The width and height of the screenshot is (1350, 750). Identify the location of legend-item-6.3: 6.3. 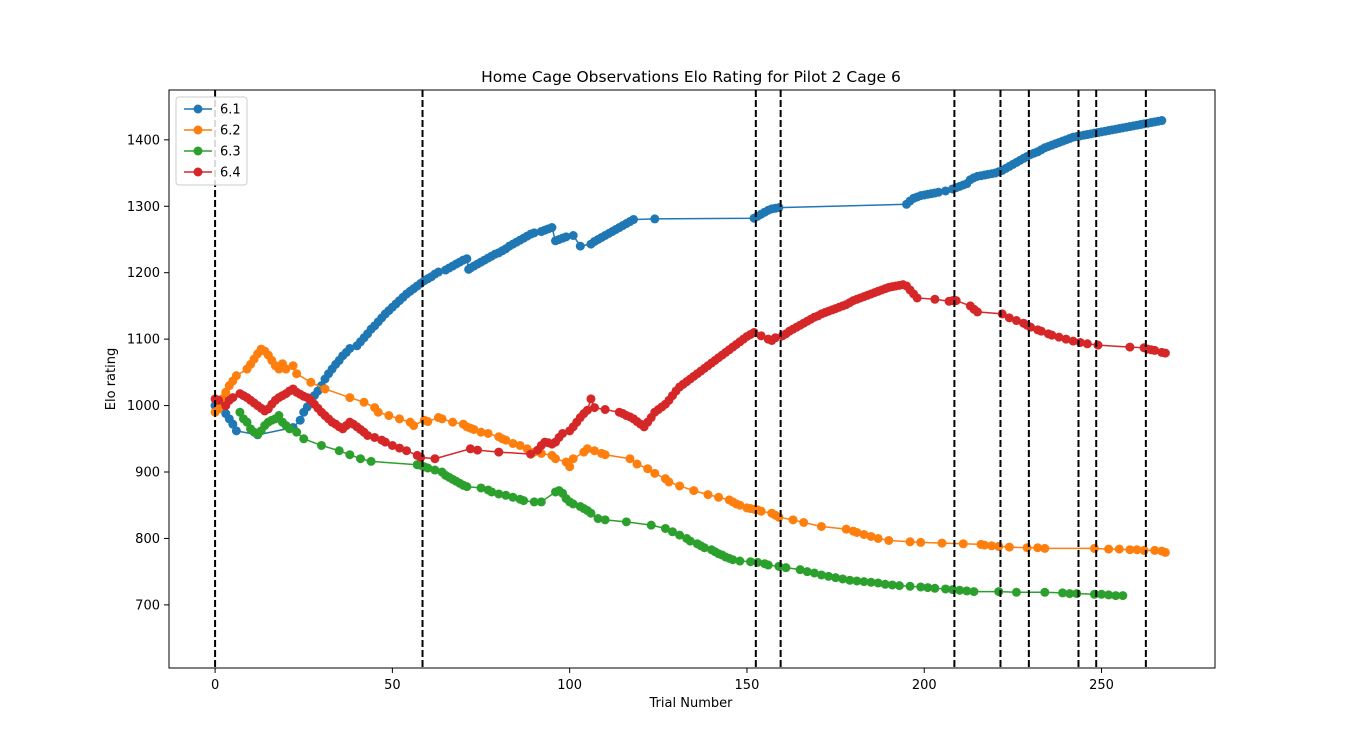
(212, 152).